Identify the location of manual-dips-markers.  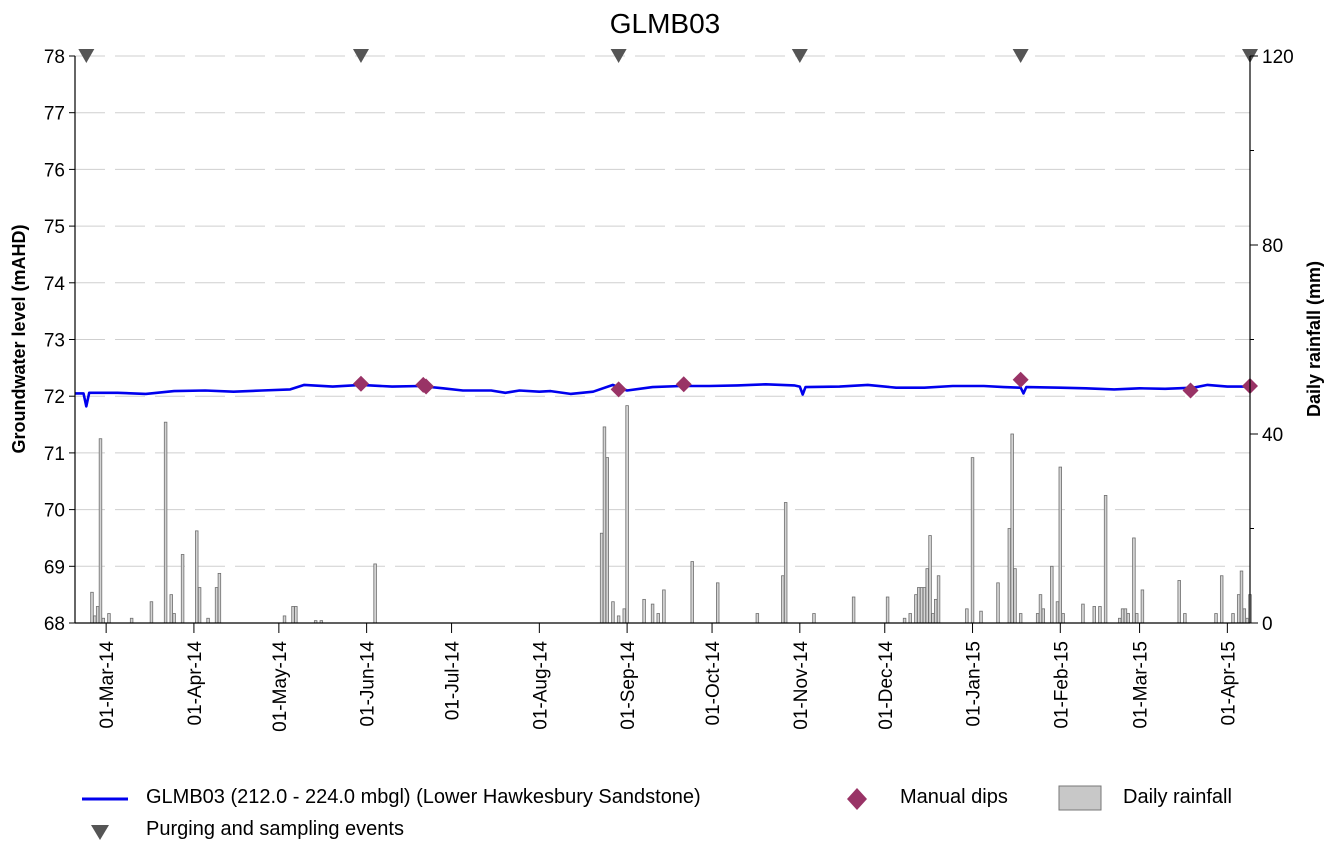
(805, 385).